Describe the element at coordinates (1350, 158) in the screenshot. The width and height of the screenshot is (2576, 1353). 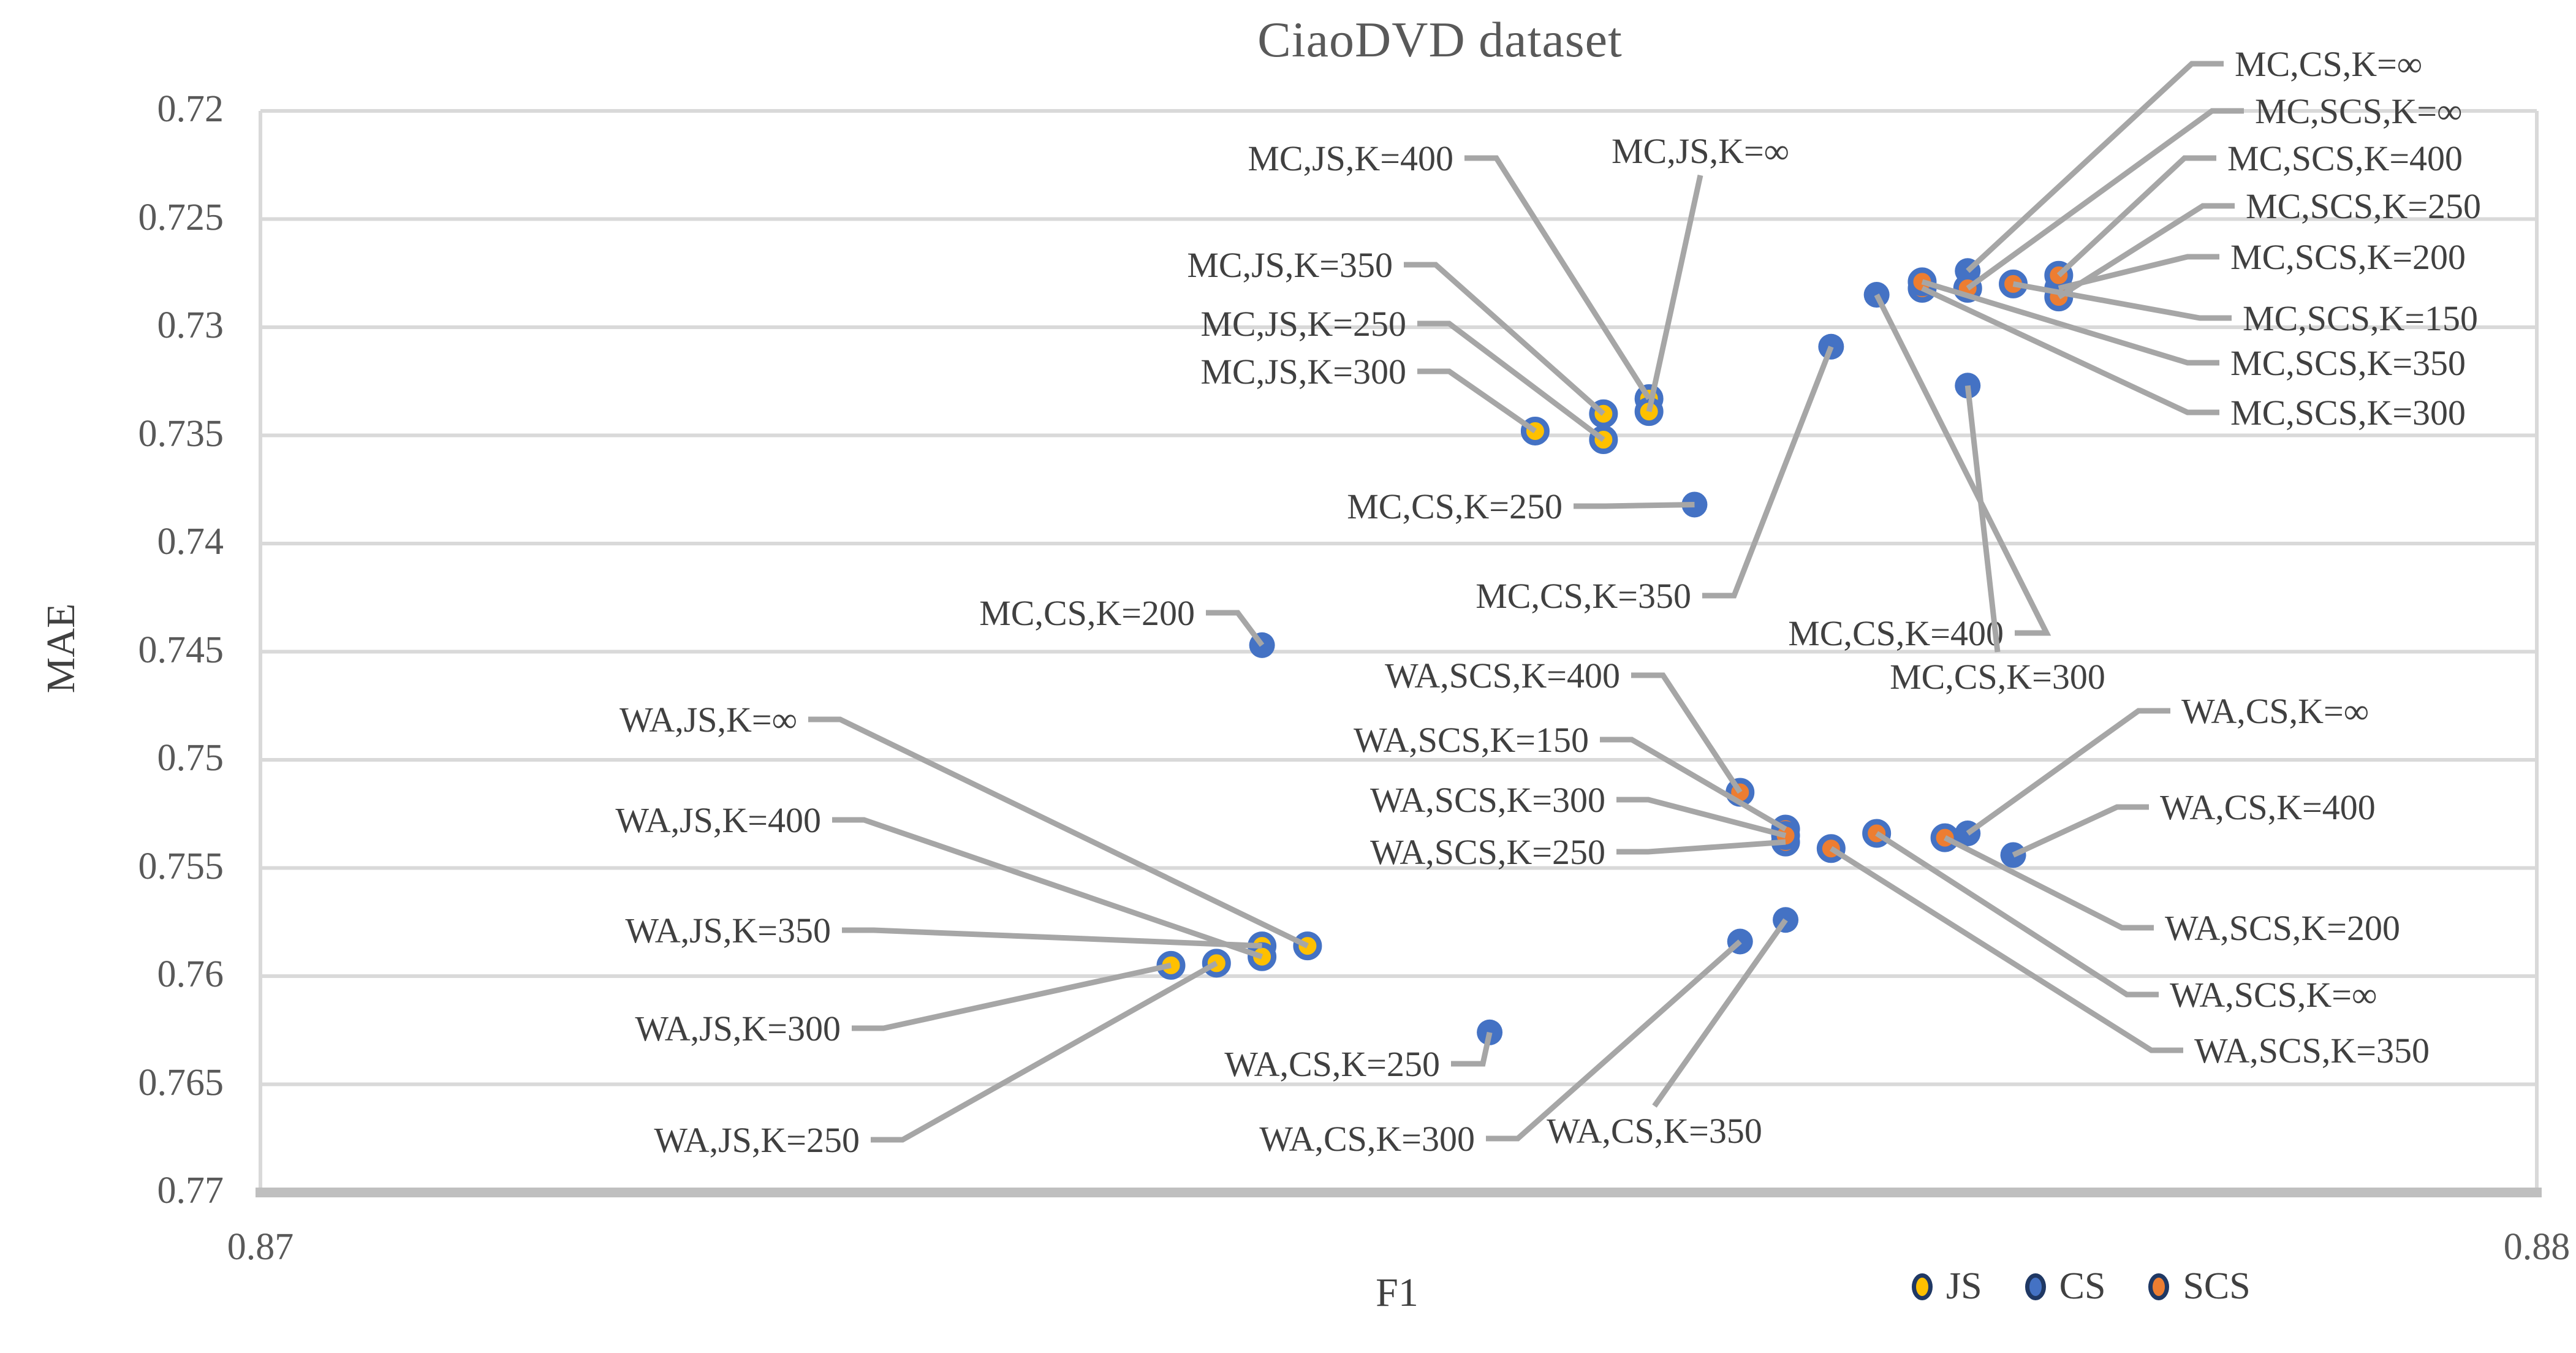
I see `annotation-MC-JS-400: MC,JS,K=400` at that location.